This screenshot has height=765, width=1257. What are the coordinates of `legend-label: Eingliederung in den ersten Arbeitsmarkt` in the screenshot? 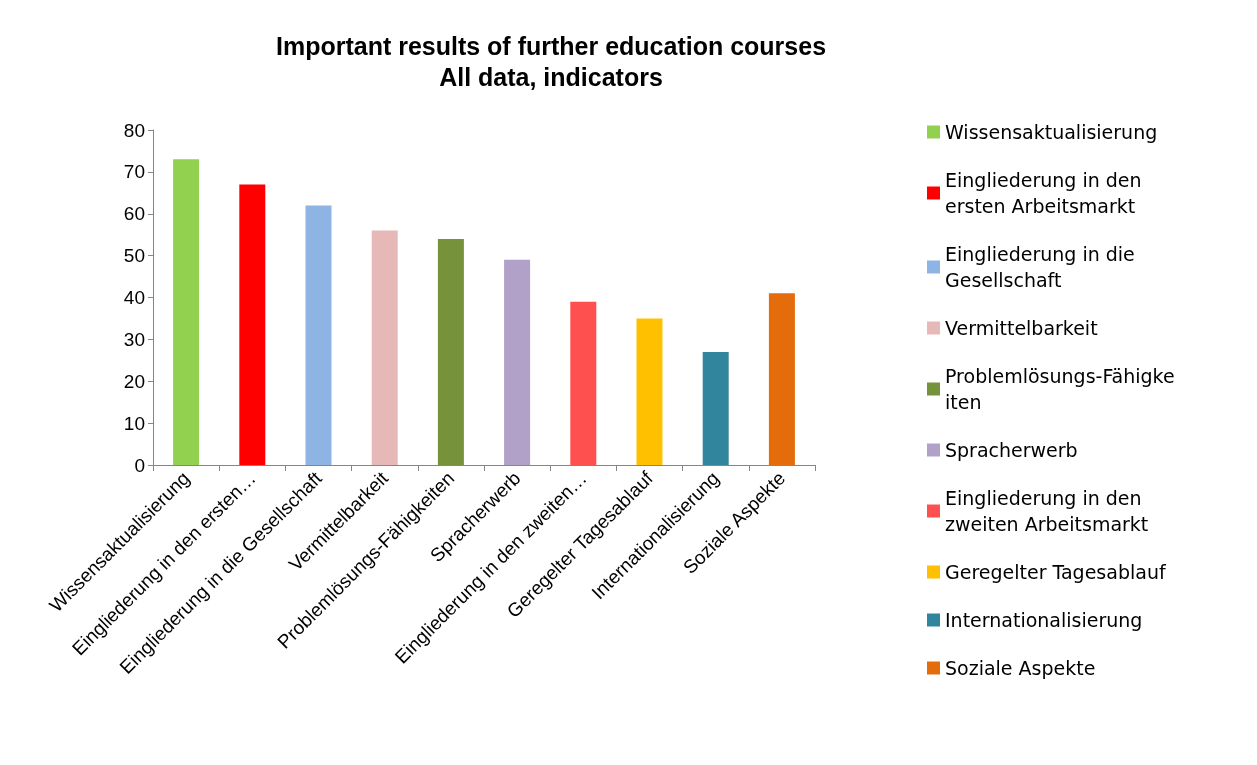 It's located at (1046, 193).